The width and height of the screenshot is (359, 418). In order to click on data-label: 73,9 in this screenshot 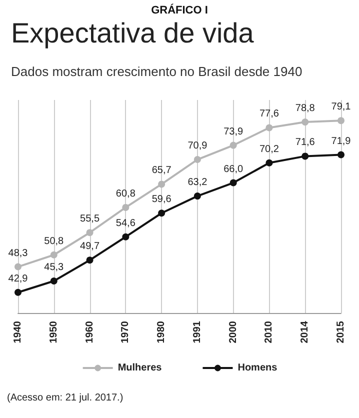, I will do `click(234, 132)`.